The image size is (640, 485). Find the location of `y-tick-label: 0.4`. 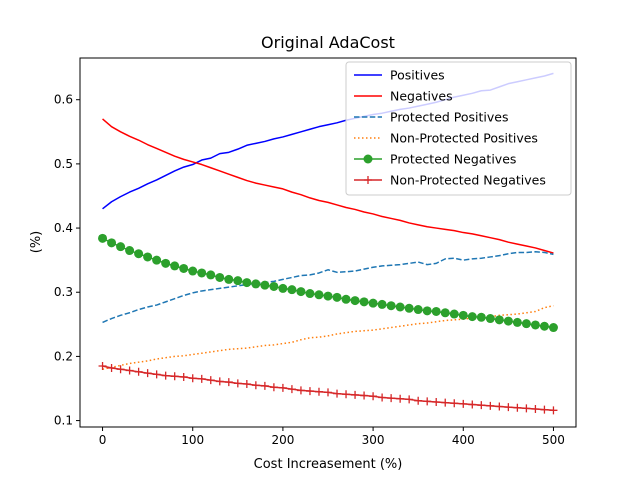

y-tick-label: 0.4 is located at coordinates (63, 228).